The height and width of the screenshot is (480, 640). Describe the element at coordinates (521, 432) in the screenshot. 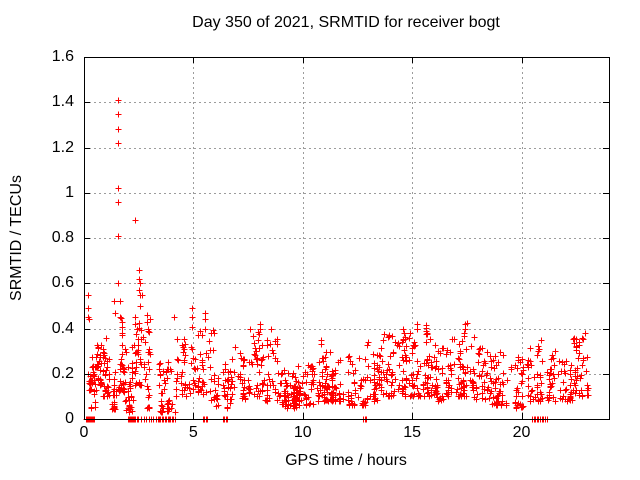

I see `x-tick-label: 20` at that location.